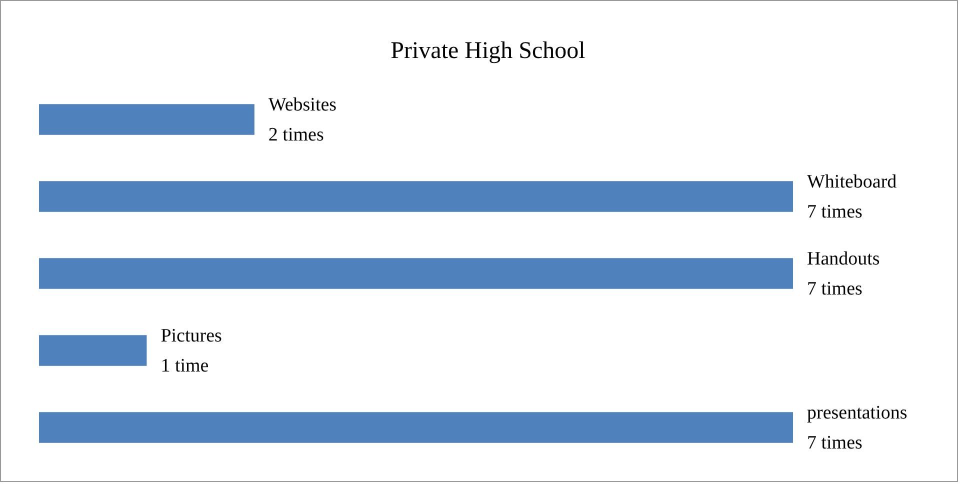 This screenshot has width=960, height=484. I want to click on data-label: 2 times, so click(296, 135).